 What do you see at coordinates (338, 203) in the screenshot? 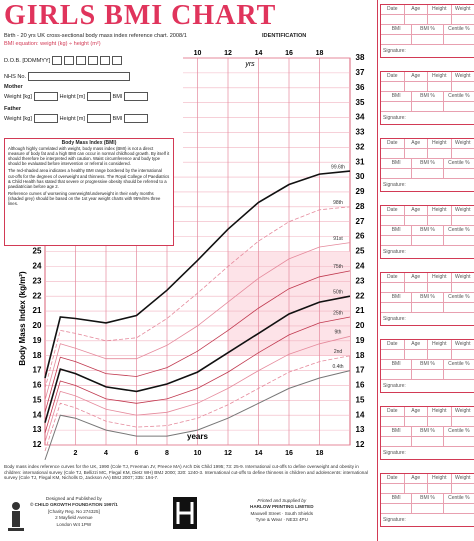
I see `centile-label: 98th` at bounding box center [338, 203].